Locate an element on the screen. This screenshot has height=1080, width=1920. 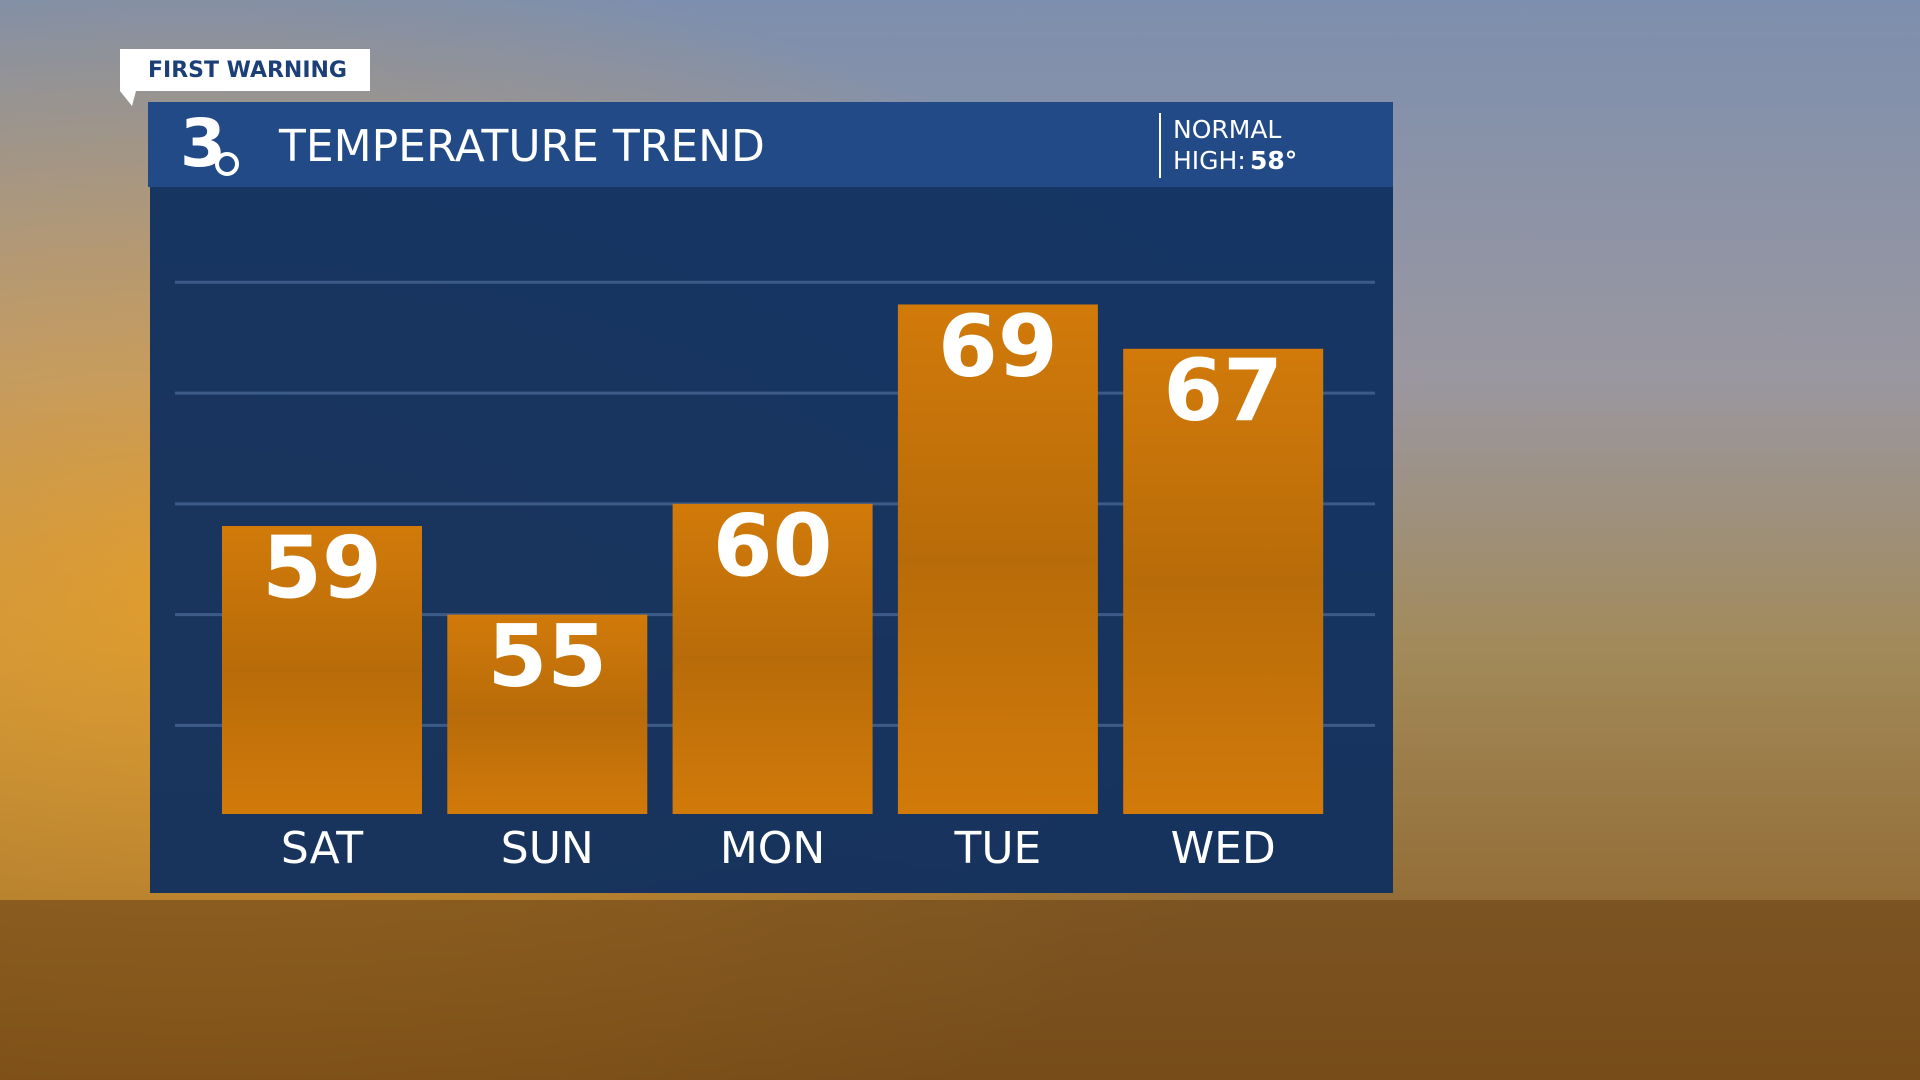
badge-tail is located at coordinates (128, 98).